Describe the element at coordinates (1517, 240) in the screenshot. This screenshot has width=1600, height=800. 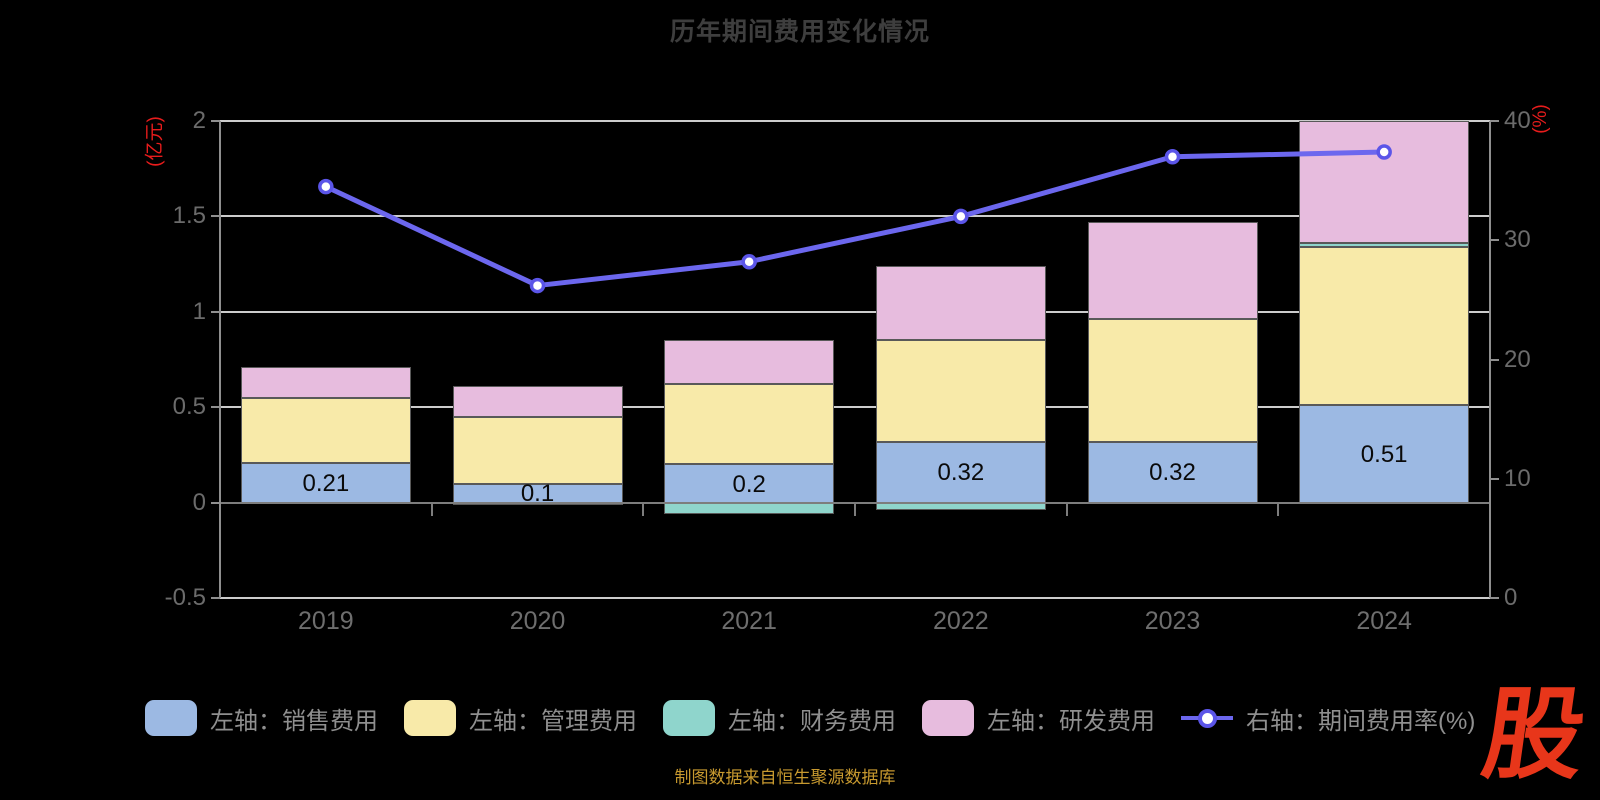
I see `right-axis-tick-label: 30` at that location.